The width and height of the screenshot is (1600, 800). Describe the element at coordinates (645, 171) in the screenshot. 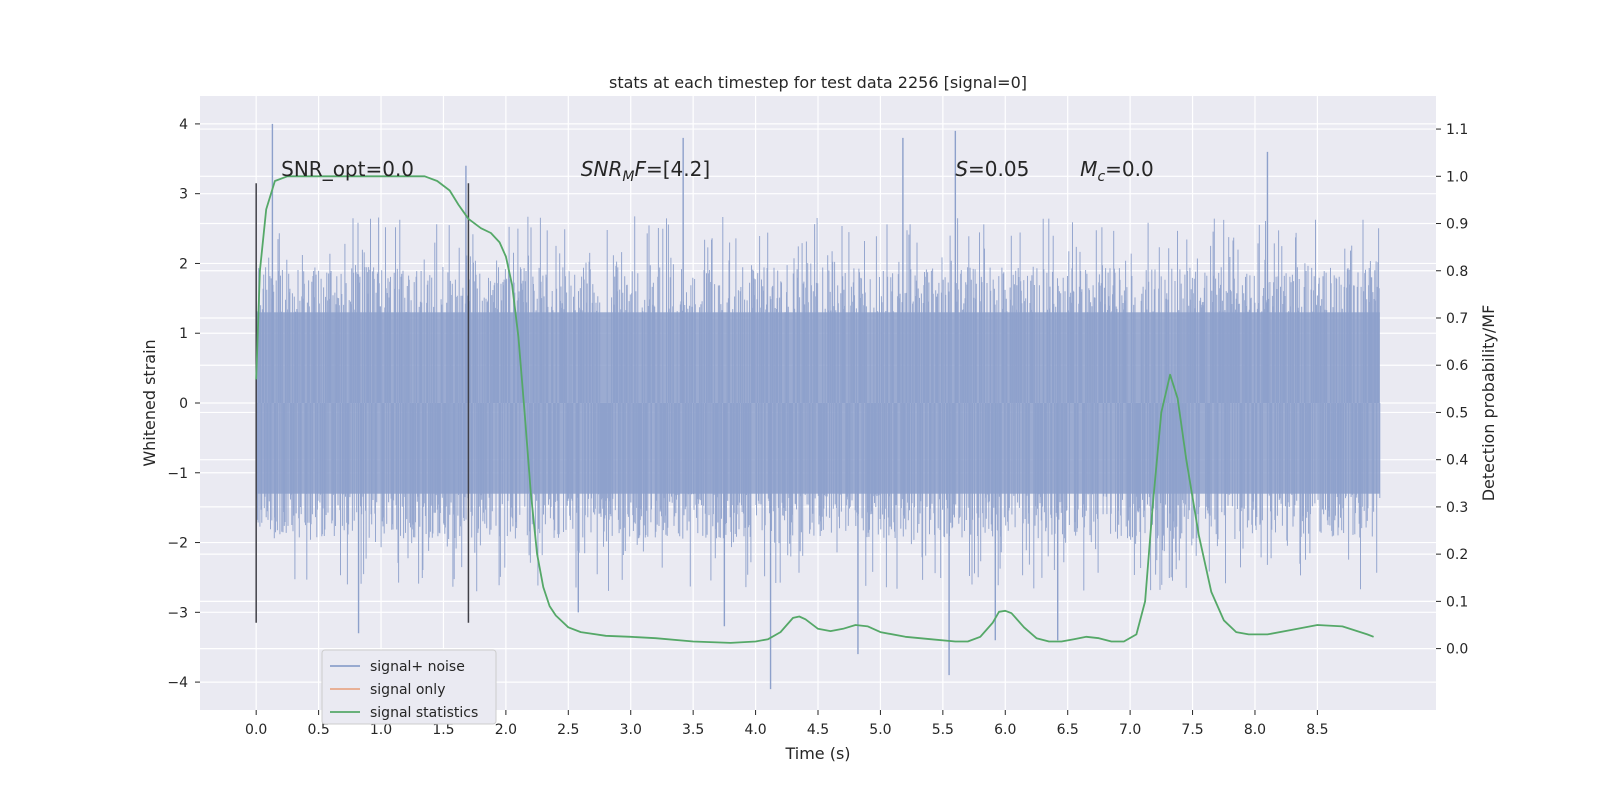

I see `annotation-snr-mf: SNRMF=[4.2]` at that location.